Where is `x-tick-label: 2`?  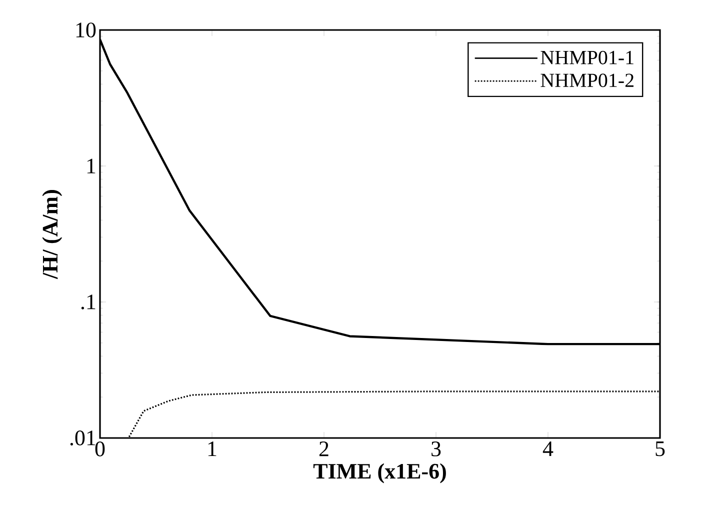
x-tick-label: 2 is located at coordinates (323, 449).